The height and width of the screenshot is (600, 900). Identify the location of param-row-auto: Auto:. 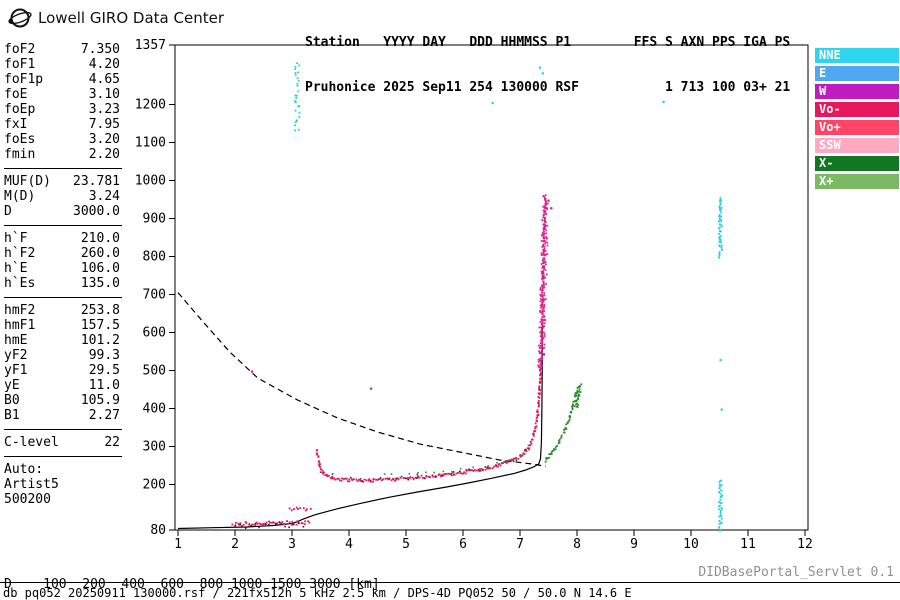
(62, 469).